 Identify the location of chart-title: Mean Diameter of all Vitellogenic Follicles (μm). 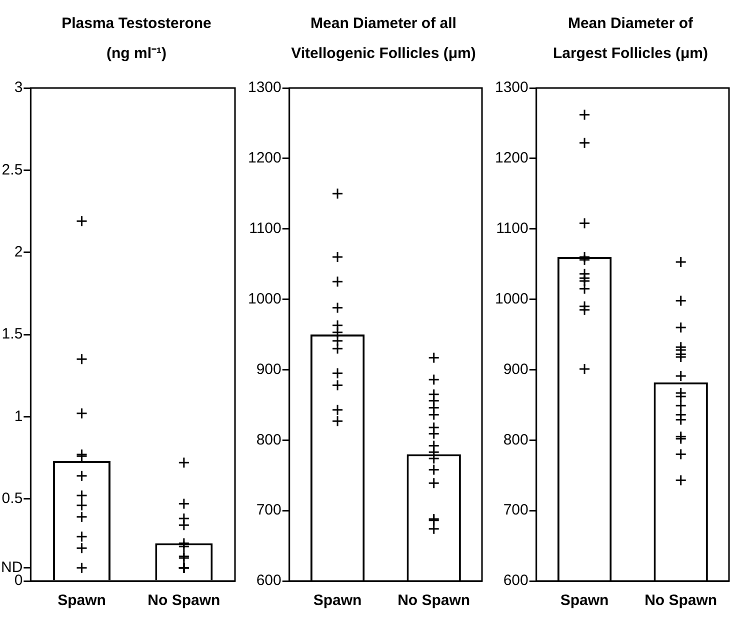
(383, 39).